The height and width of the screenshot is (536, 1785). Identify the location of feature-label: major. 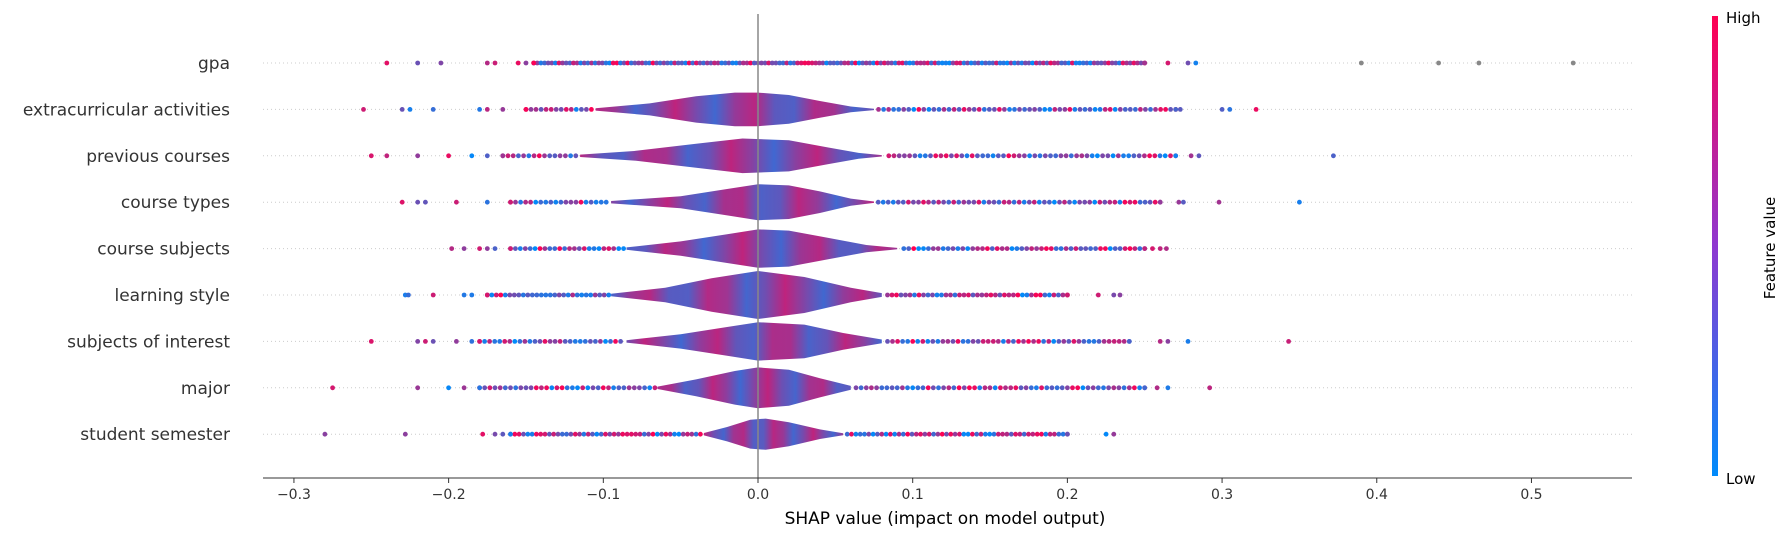
(205, 389).